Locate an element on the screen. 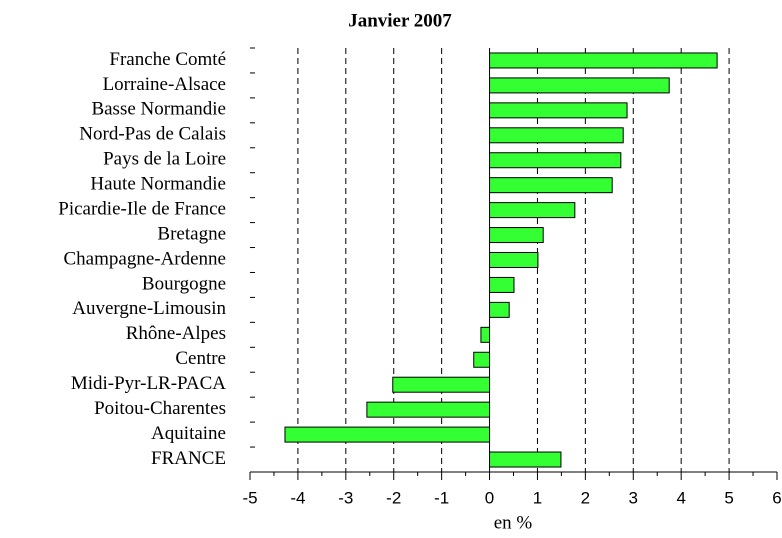 The image size is (782, 538). x-tick-label: 1 is located at coordinates (537, 497).